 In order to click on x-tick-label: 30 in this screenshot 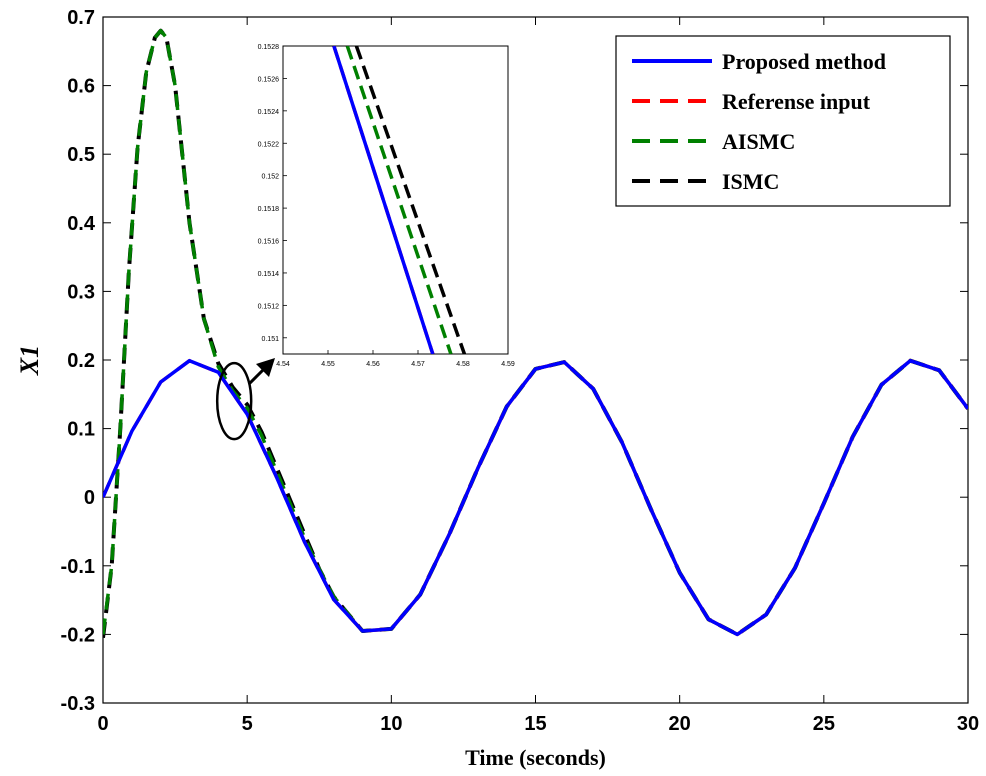, I will do `click(968, 724)`.